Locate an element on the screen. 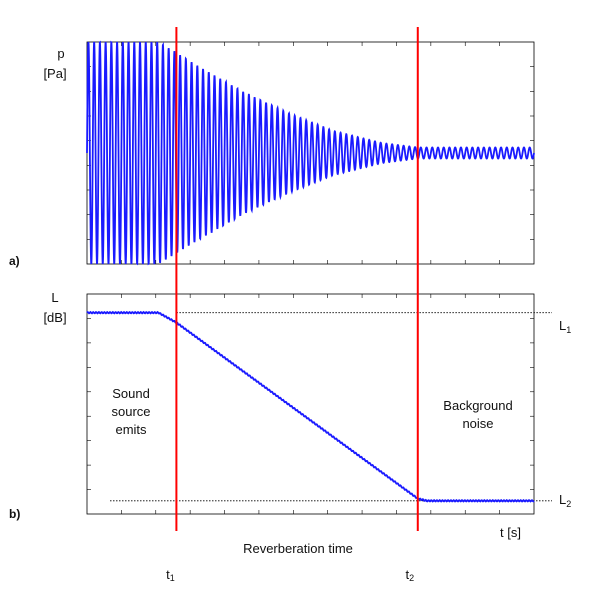 The image size is (605, 592). x-axis-label: t [s] is located at coordinates (510, 532).